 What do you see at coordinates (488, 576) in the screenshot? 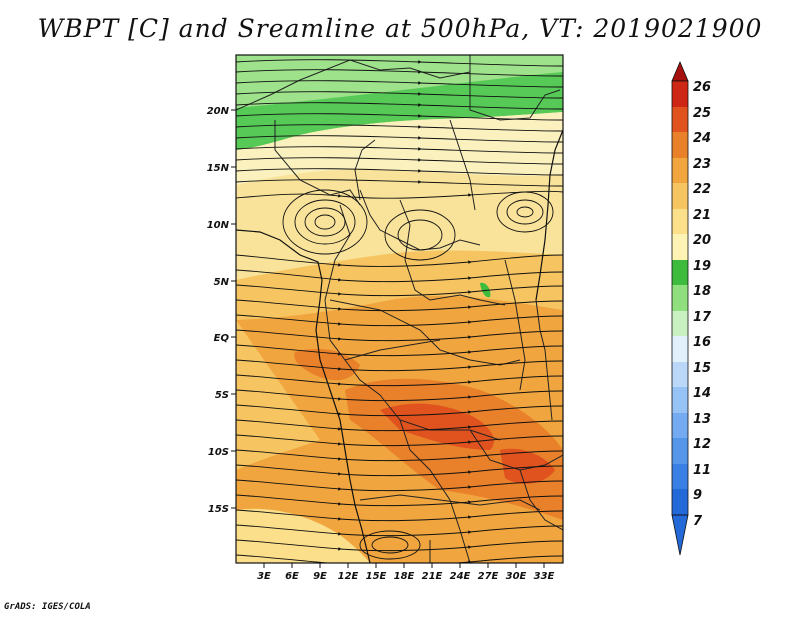
I see `lon-label-27e: 27E` at bounding box center [488, 576].